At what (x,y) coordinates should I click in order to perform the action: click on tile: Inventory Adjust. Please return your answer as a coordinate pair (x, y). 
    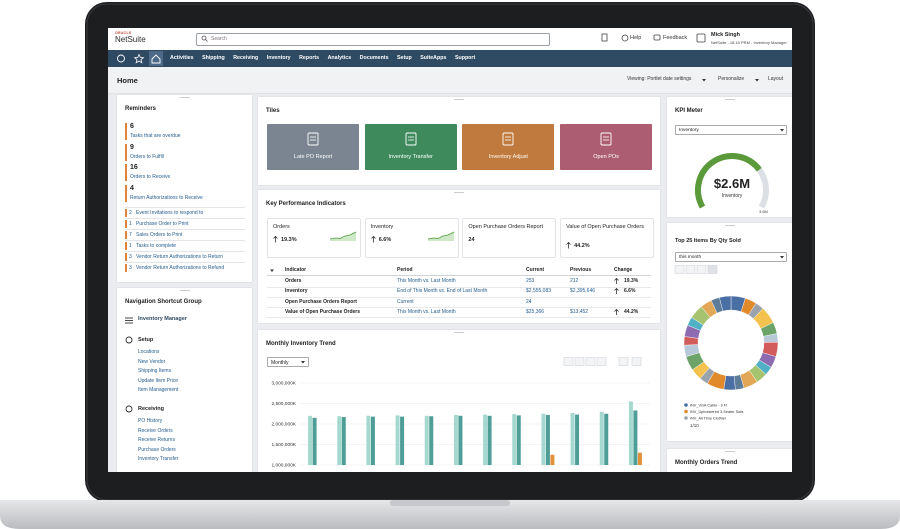
    Looking at the image, I should click on (508, 147).